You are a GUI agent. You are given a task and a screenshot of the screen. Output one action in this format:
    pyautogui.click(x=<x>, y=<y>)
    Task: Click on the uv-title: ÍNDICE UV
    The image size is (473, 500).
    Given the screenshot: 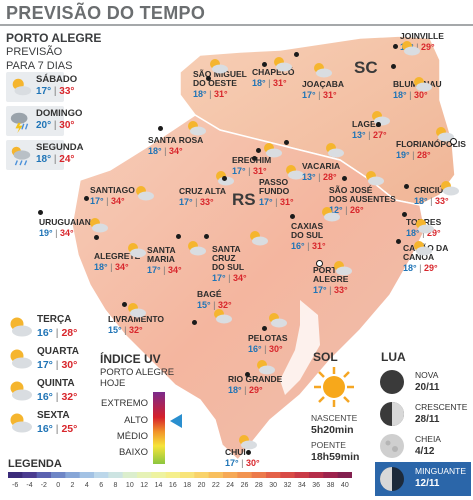 What is the action you would take?
    pyautogui.click(x=130, y=359)
    